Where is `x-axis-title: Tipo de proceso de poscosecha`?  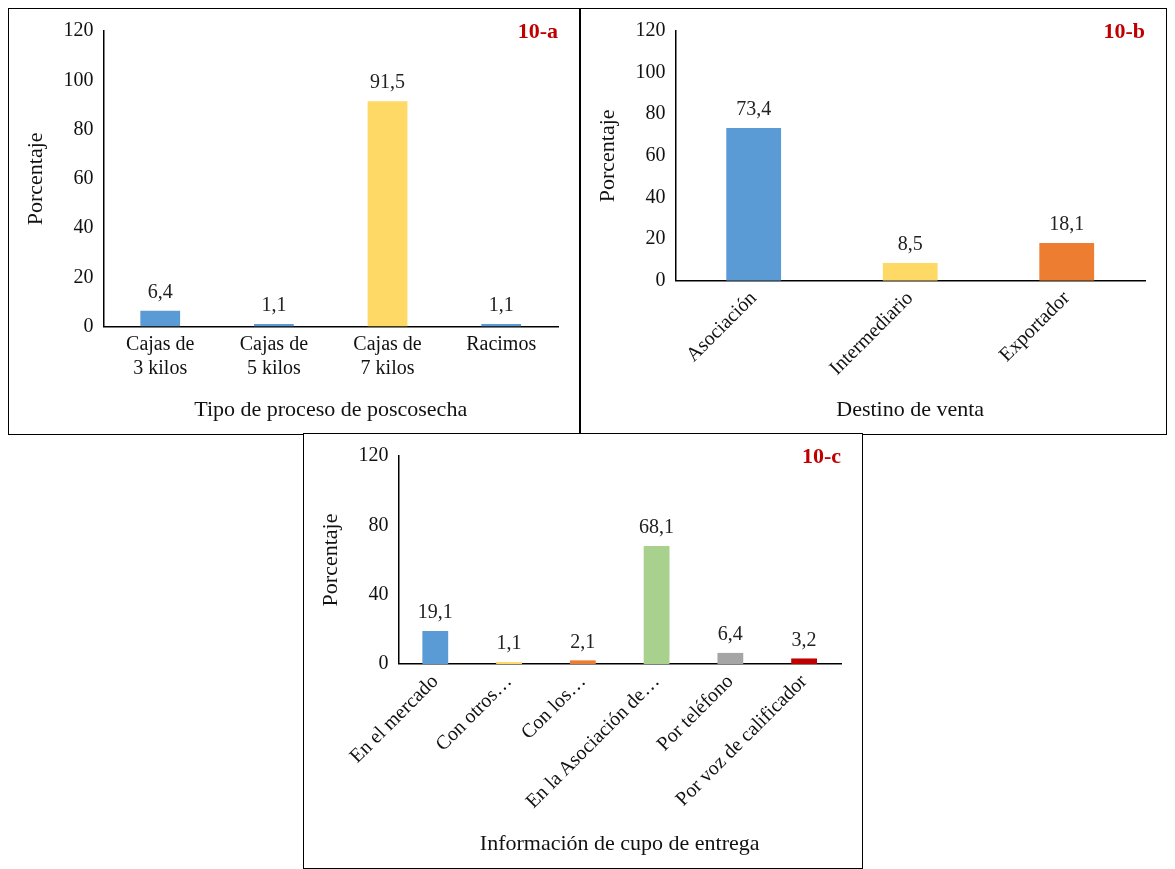
x-axis-title: Tipo de proceso de poscosecha is located at coordinates (331, 408).